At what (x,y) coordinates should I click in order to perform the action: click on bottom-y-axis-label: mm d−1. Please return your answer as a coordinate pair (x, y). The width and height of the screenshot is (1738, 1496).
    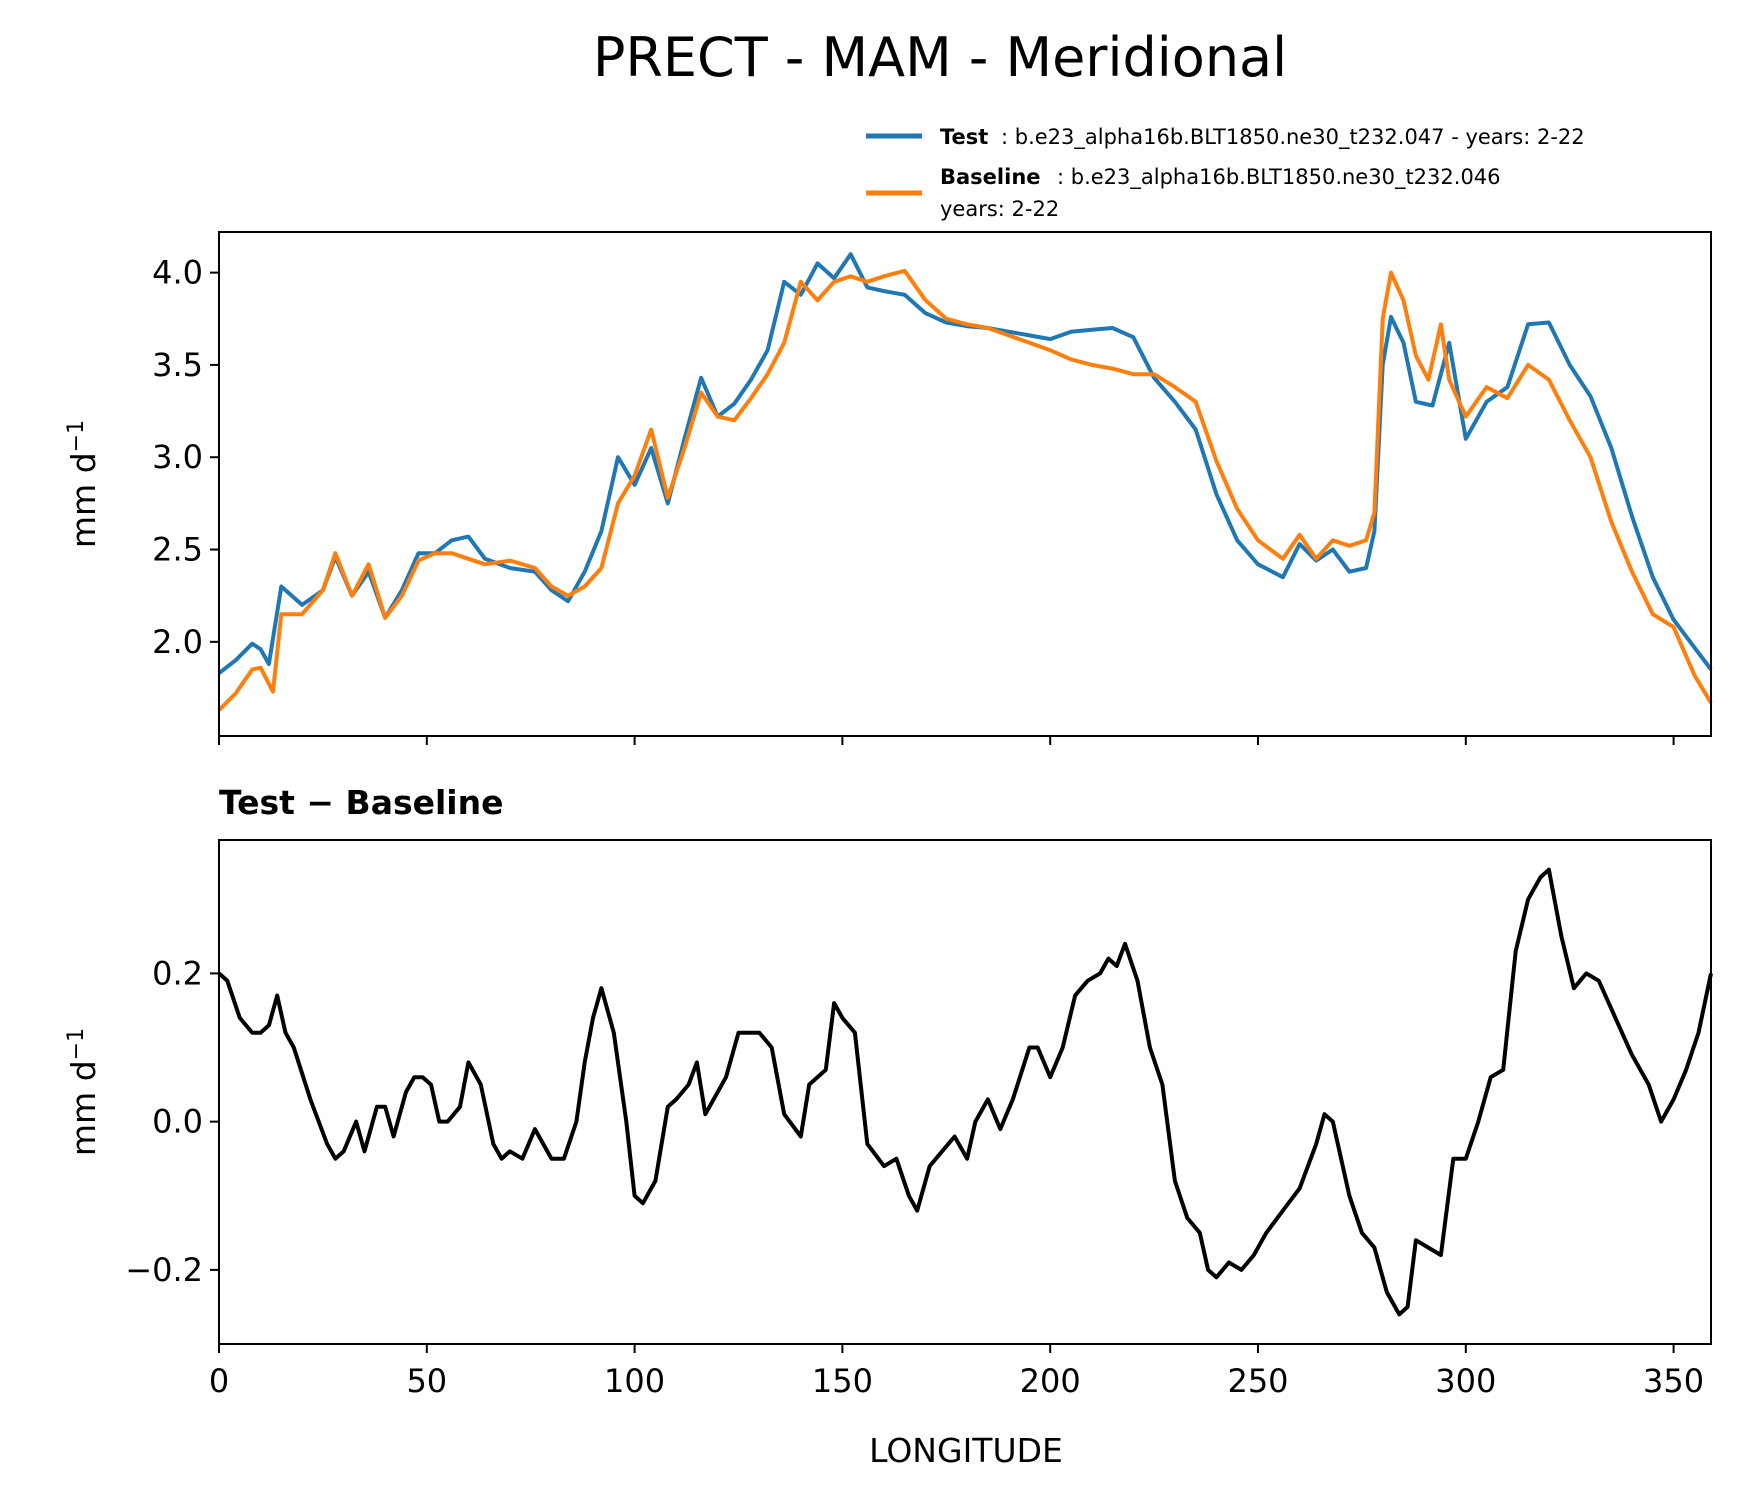
    Looking at the image, I should click on (84, 1092).